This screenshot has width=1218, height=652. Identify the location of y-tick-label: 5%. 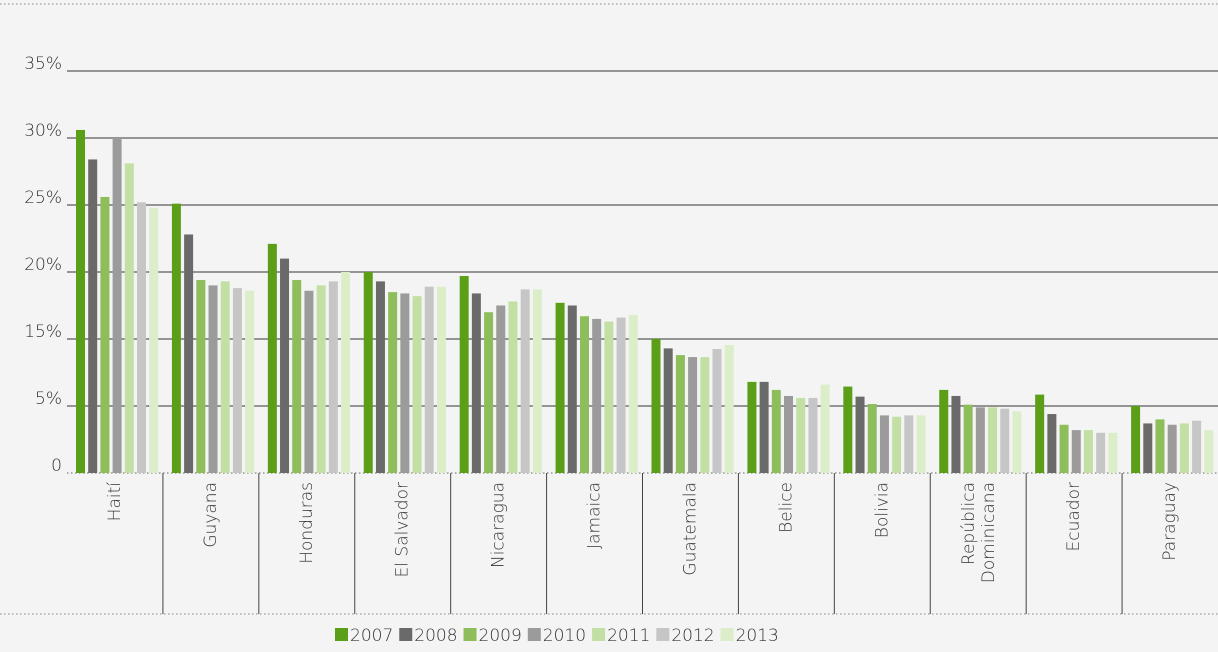
(48, 399).